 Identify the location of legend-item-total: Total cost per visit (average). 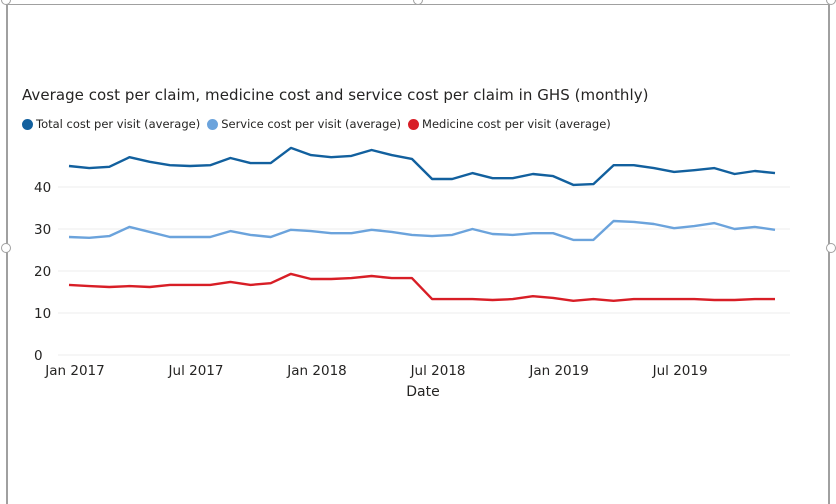
(111, 124).